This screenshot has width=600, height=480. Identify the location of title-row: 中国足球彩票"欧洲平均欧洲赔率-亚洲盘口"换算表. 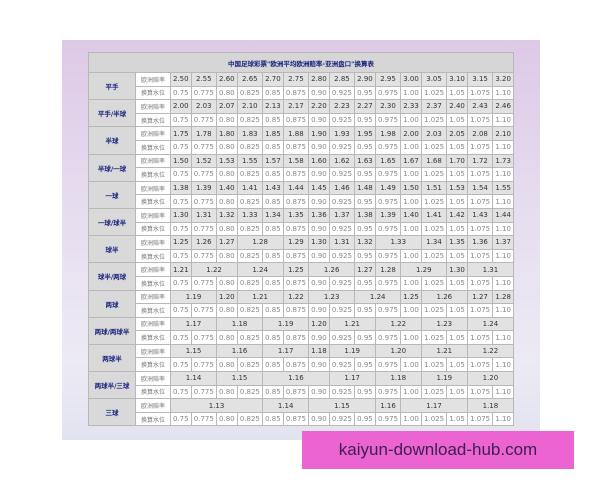
(301, 62).